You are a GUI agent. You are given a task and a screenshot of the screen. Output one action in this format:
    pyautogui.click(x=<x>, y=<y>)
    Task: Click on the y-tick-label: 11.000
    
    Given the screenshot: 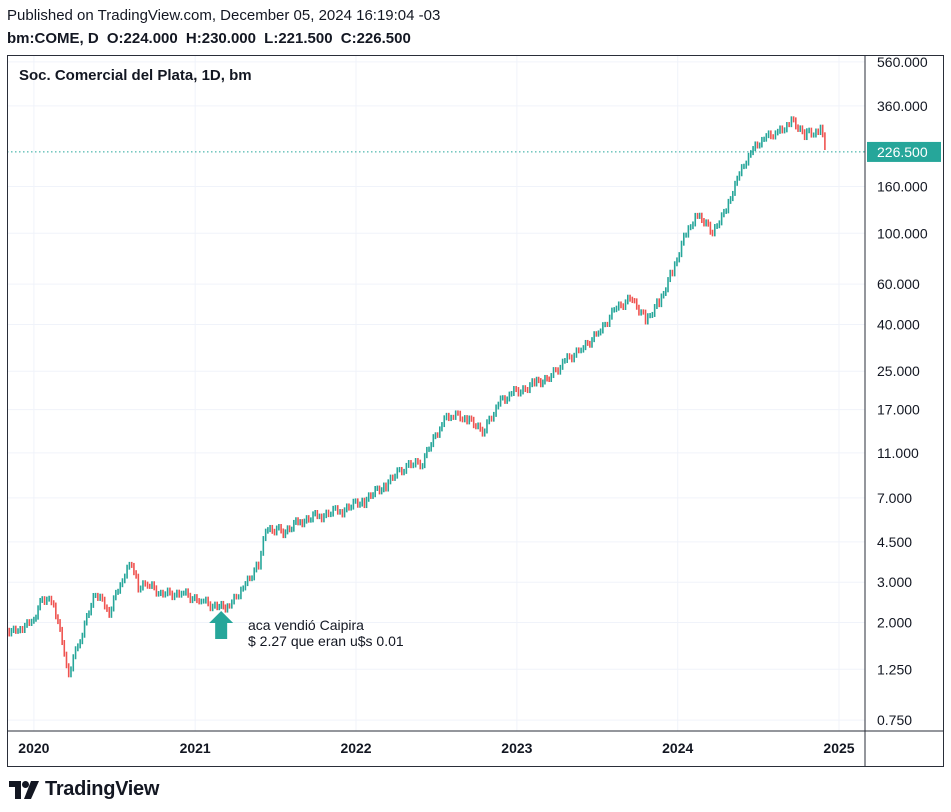 What is the action you would take?
    pyautogui.click(x=898, y=453)
    